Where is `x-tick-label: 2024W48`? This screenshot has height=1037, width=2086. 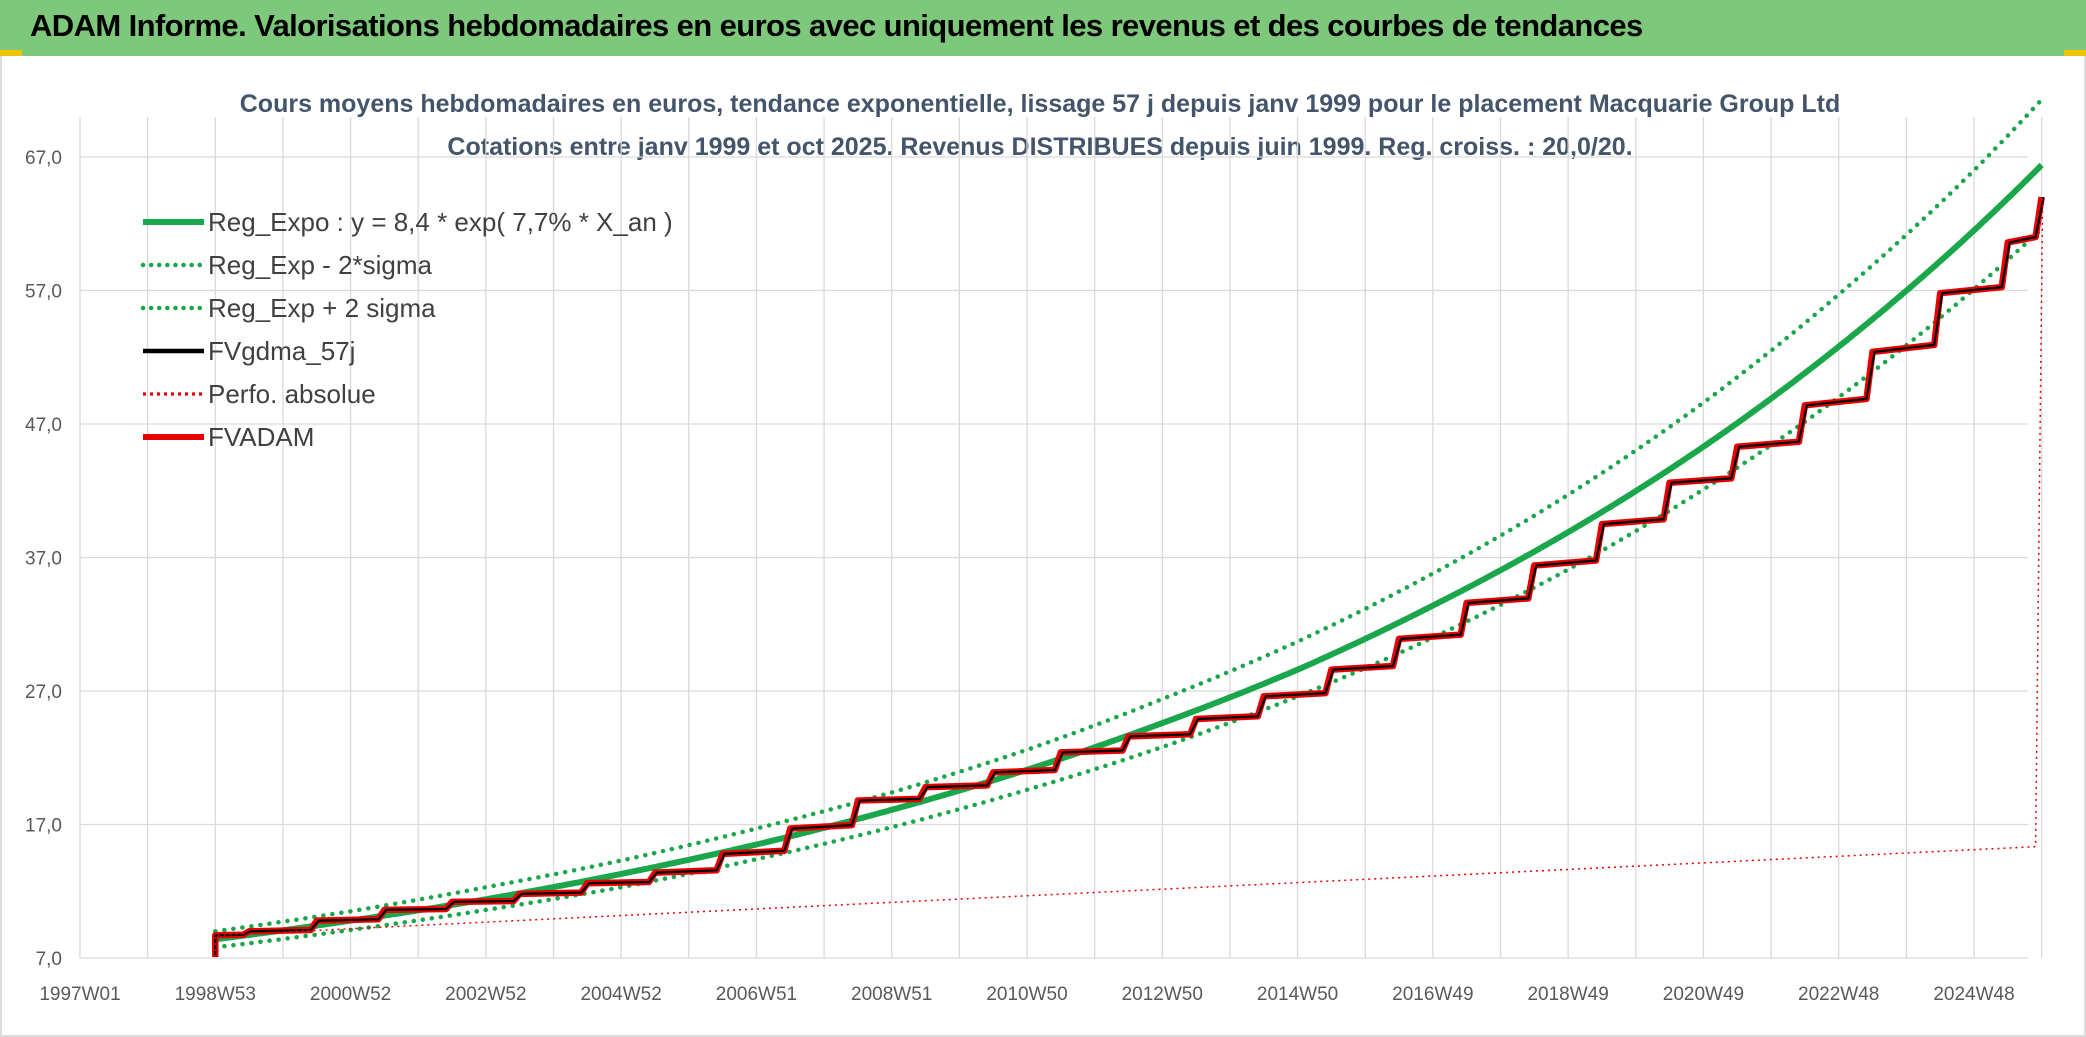 x-tick-label: 2024W48 is located at coordinates (1973, 994).